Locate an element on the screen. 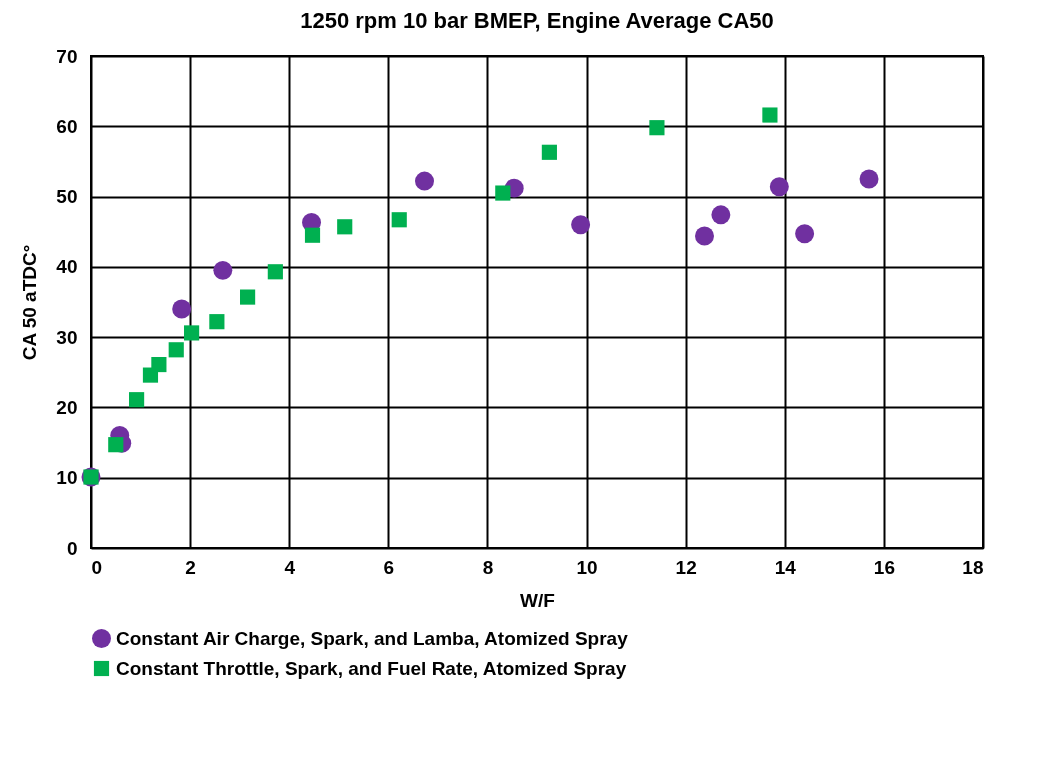  x-tick-label: 2 is located at coordinates (190, 567).